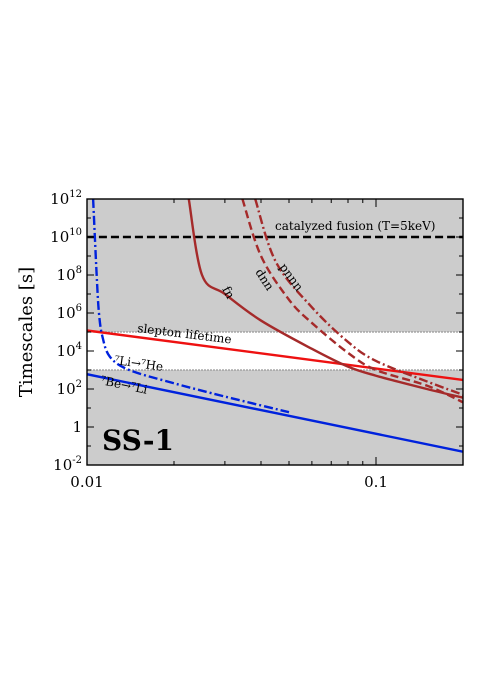 The image size is (477, 675). Describe the element at coordinates (138, 440) in the screenshot. I see `panel-label: SS-1` at that location.